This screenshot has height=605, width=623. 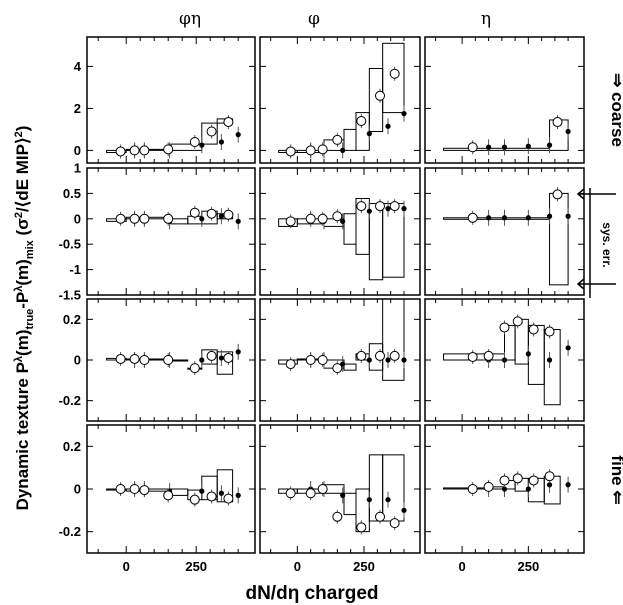 What do you see at coordinates (70, 400) in the screenshot?
I see `y-tick-label: -0.2` at bounding box center [70, 400].